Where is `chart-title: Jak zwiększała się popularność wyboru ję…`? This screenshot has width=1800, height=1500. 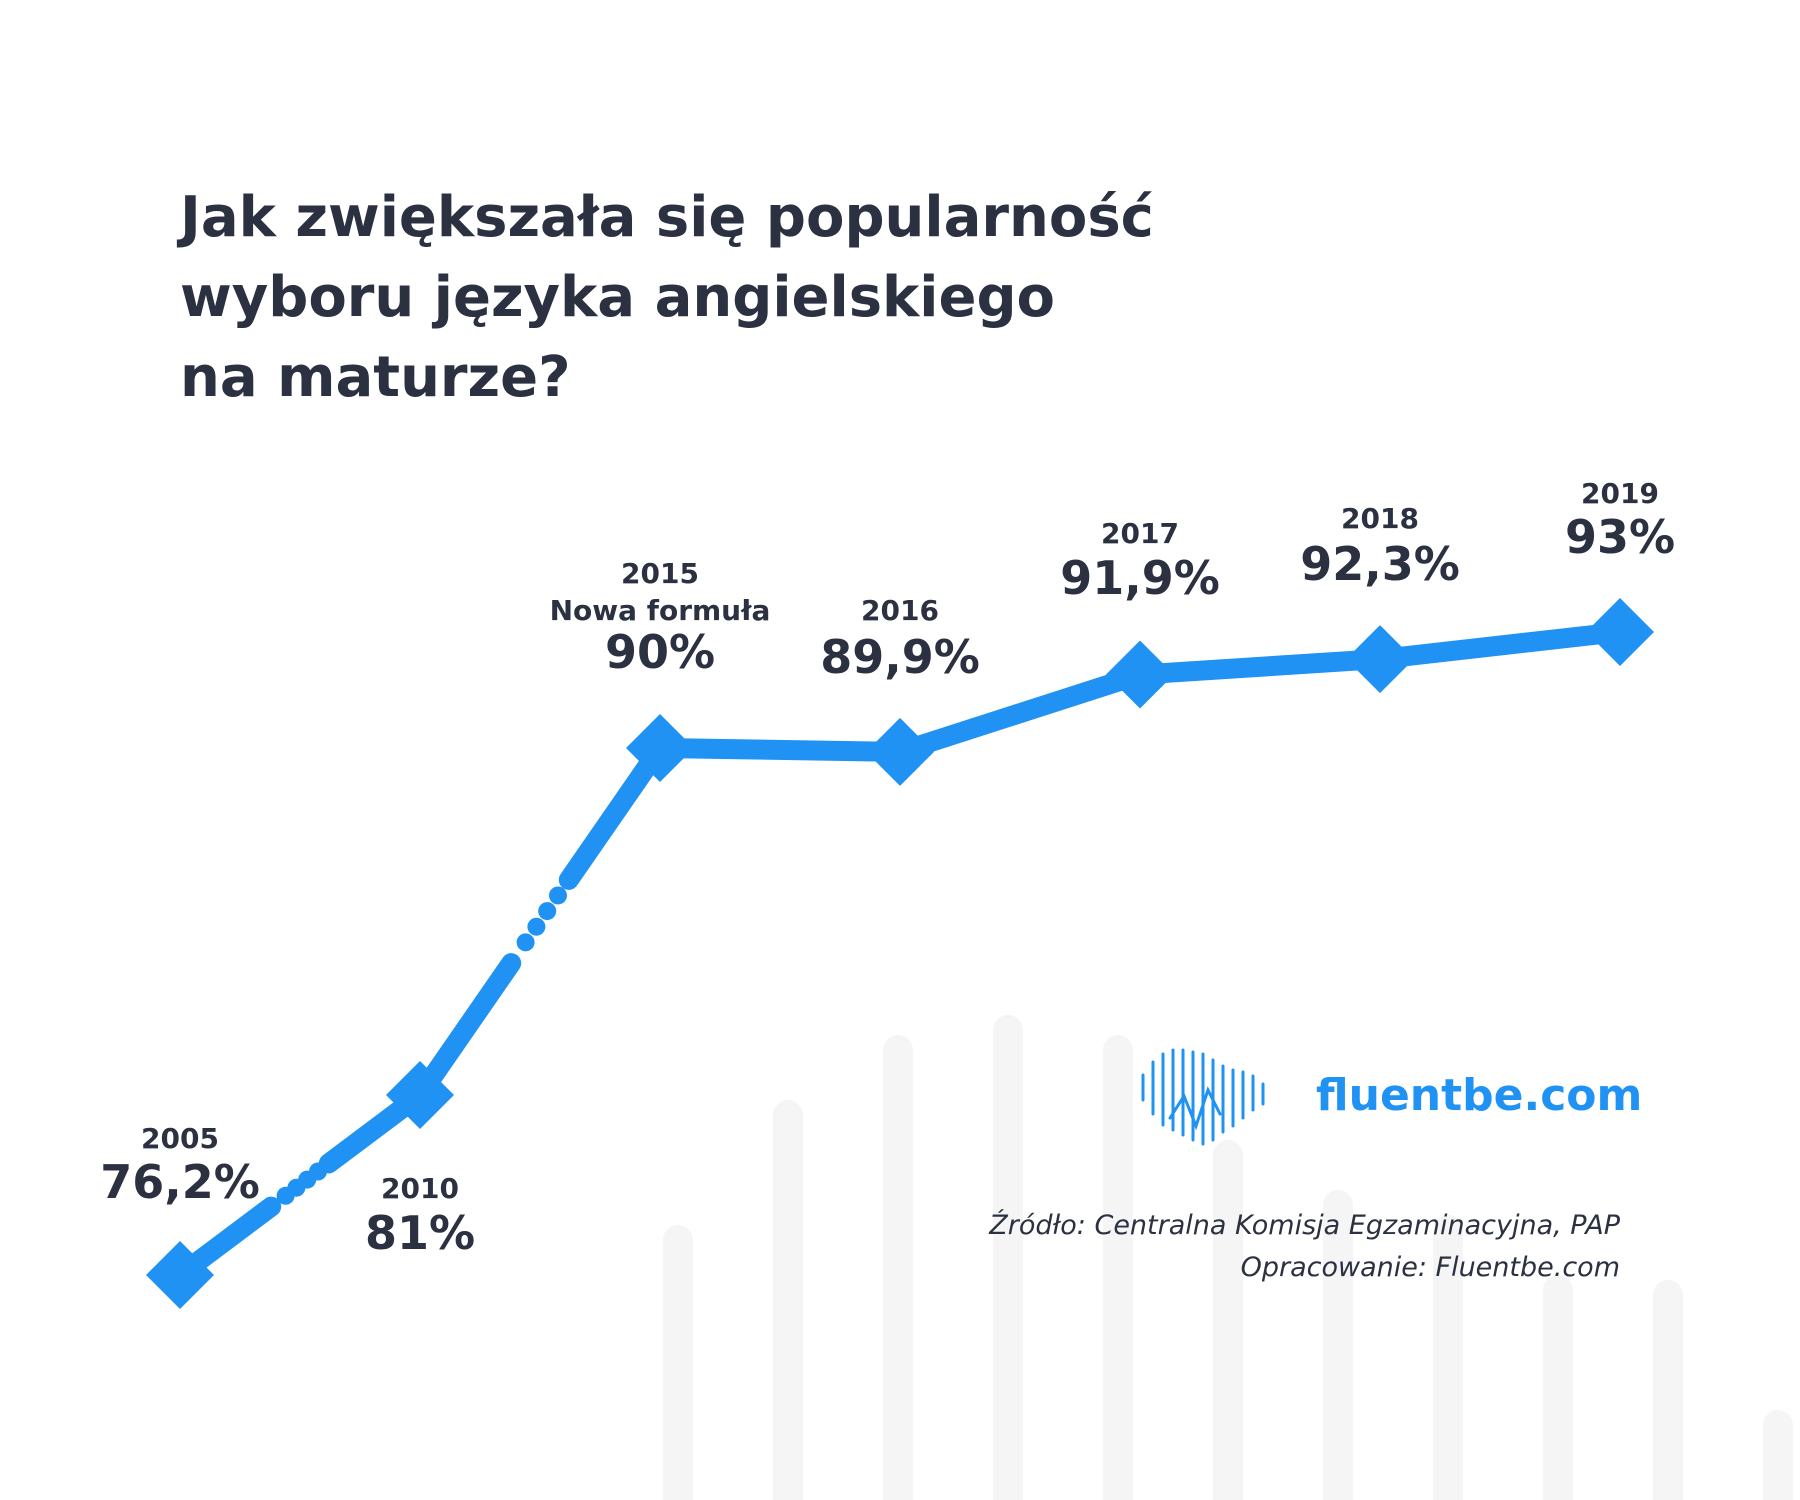
chart-title: Jak zwiększała się popularność wyboru ję… is located at coordinates (780, 298).